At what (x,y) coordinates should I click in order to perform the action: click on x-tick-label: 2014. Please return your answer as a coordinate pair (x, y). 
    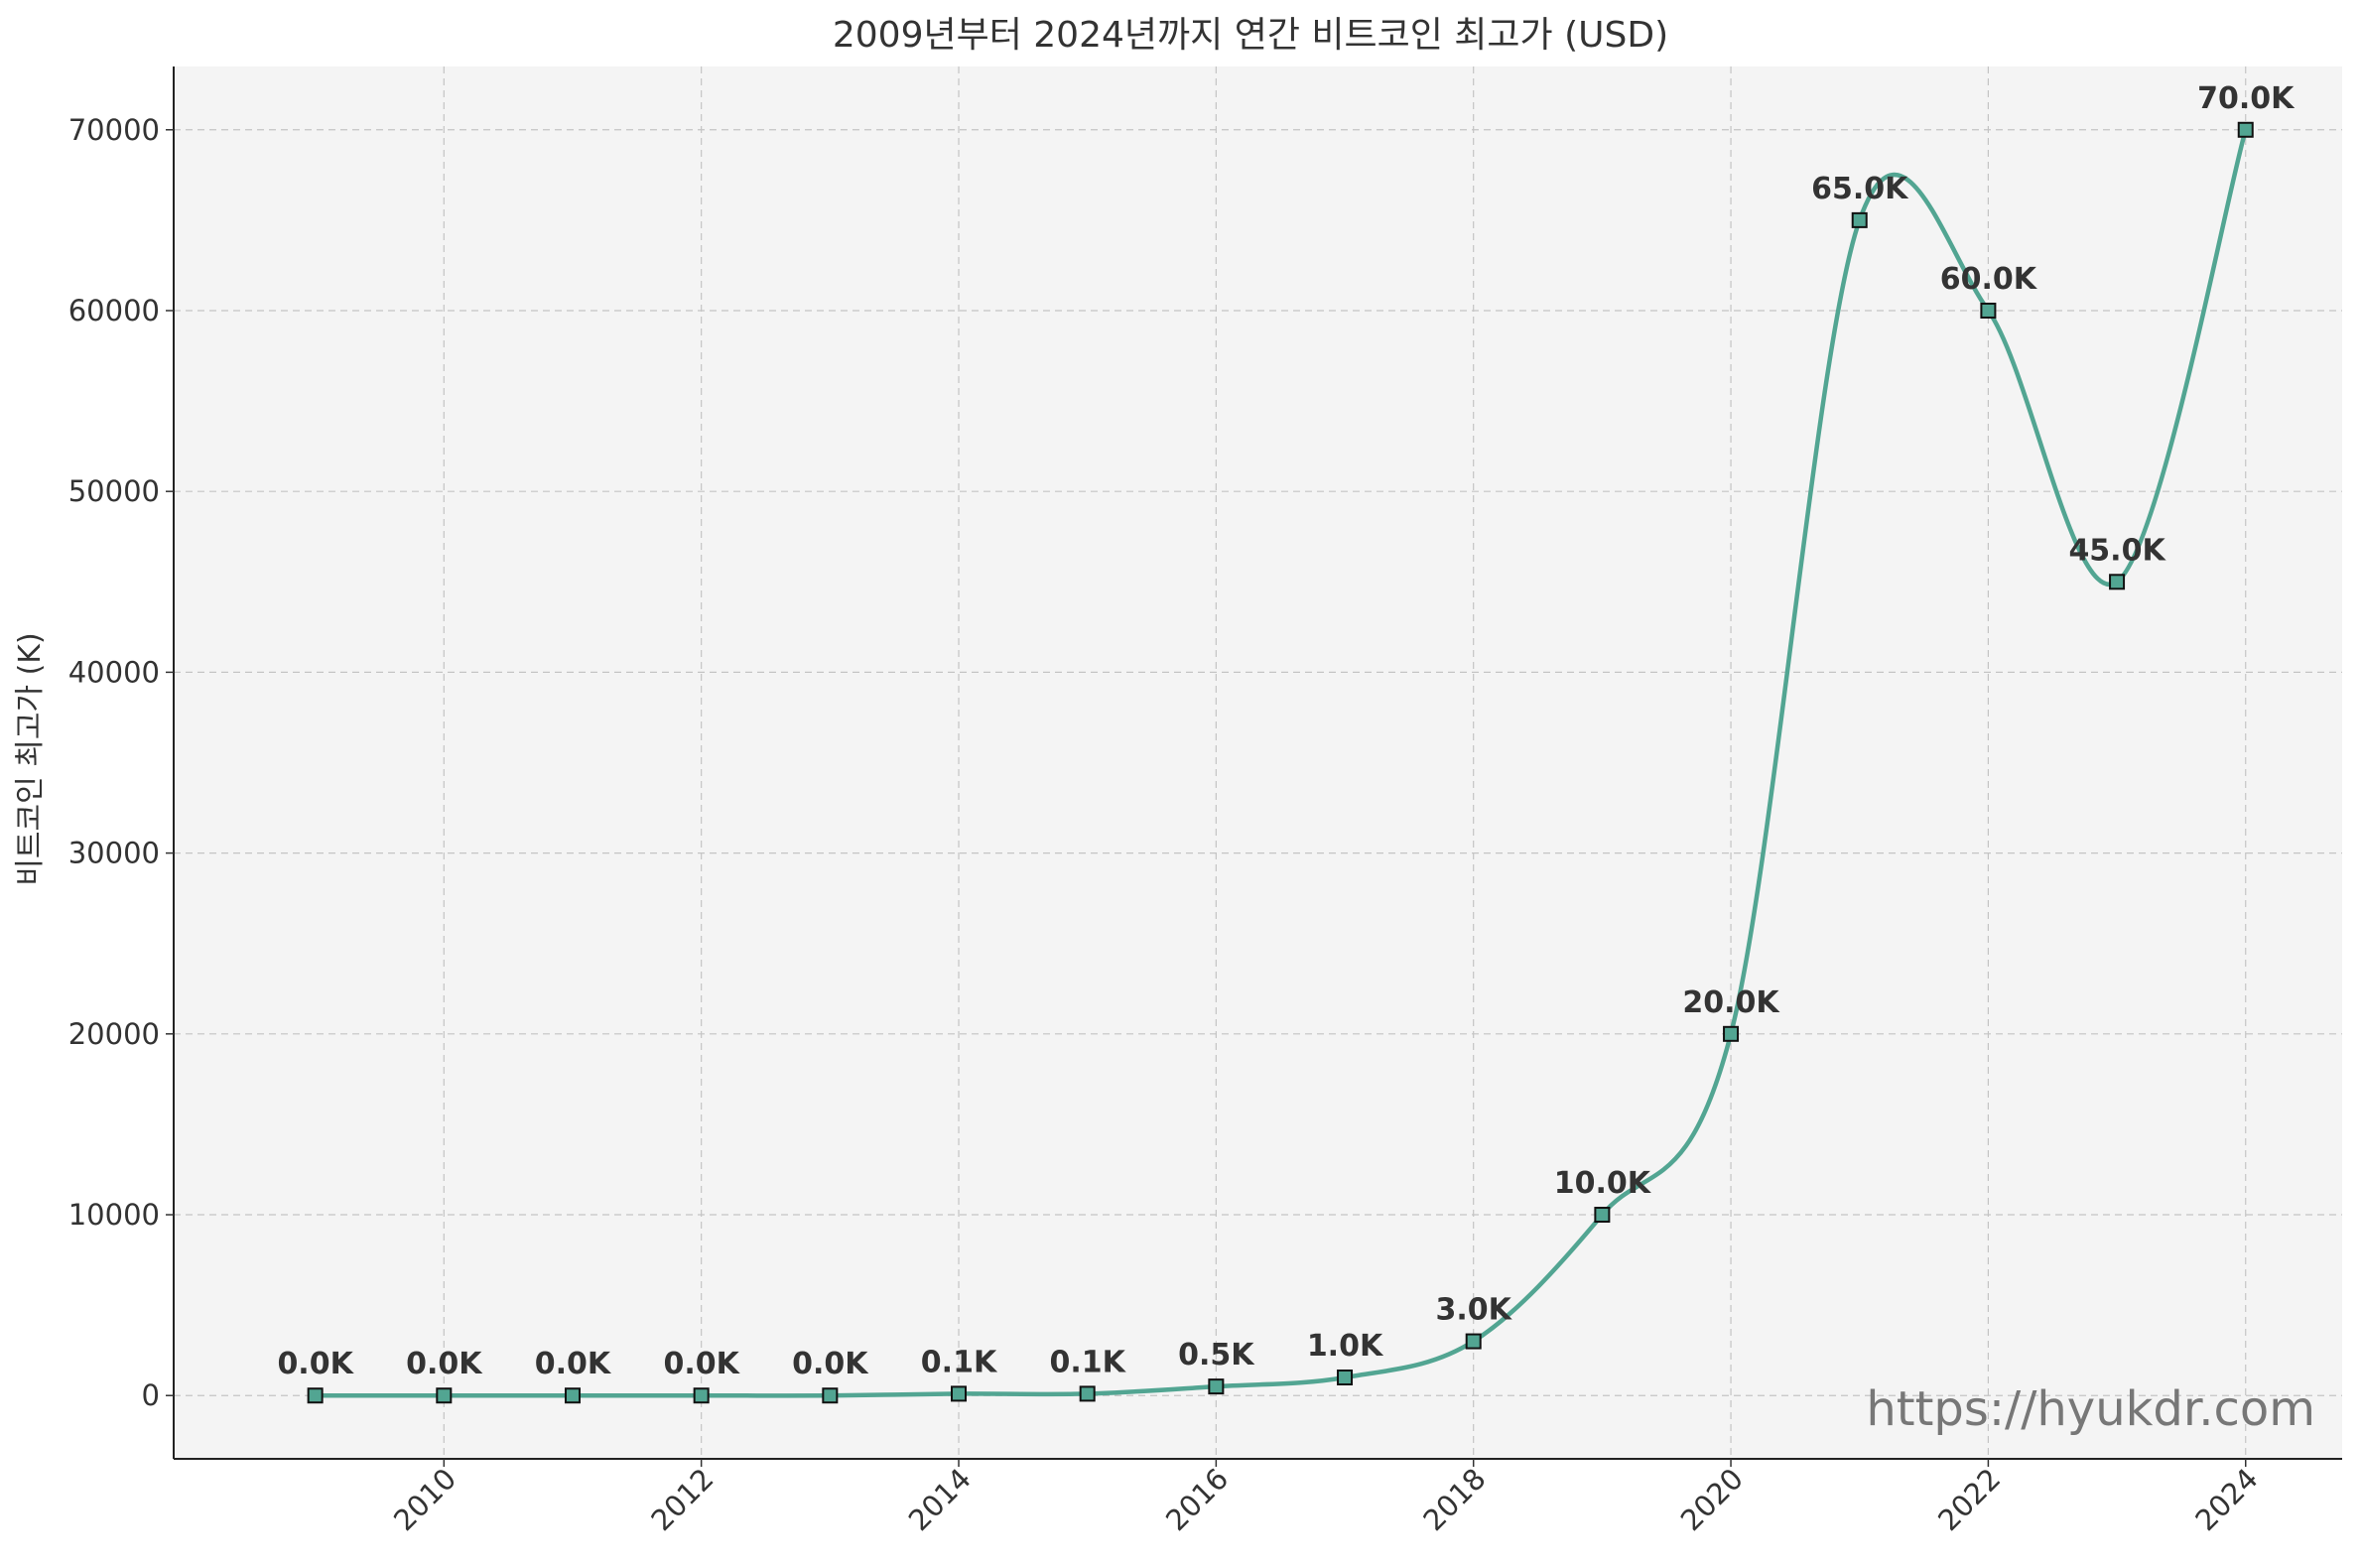
    Looking at the image, I should click on (940, 1499).